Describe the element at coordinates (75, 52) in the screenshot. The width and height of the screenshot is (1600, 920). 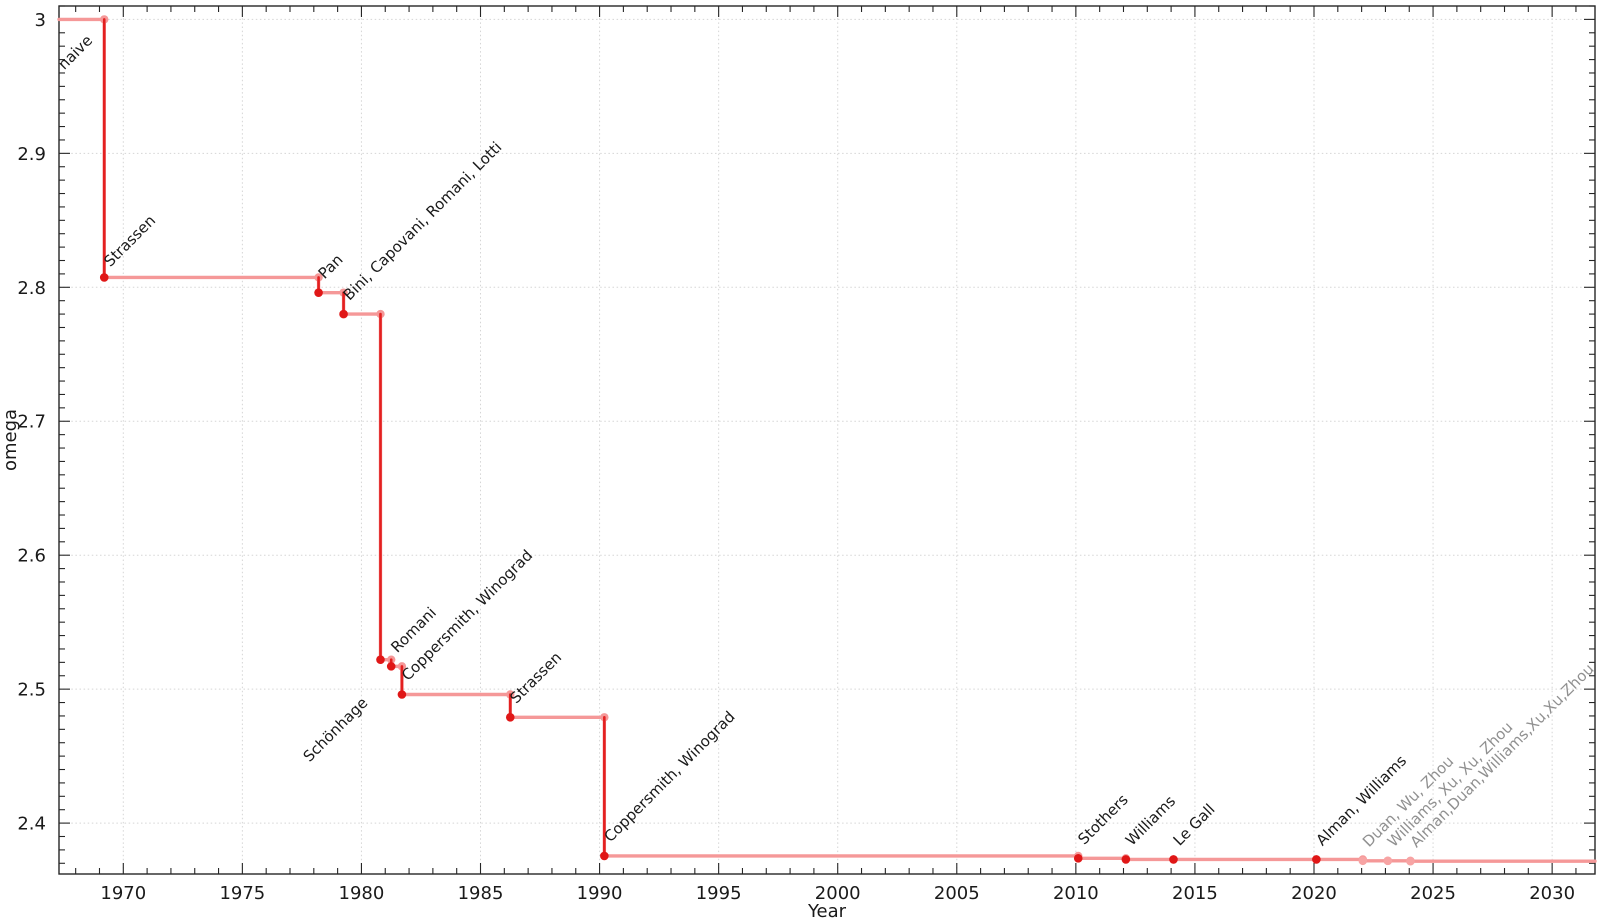
I see `point-label: naive` at that location.